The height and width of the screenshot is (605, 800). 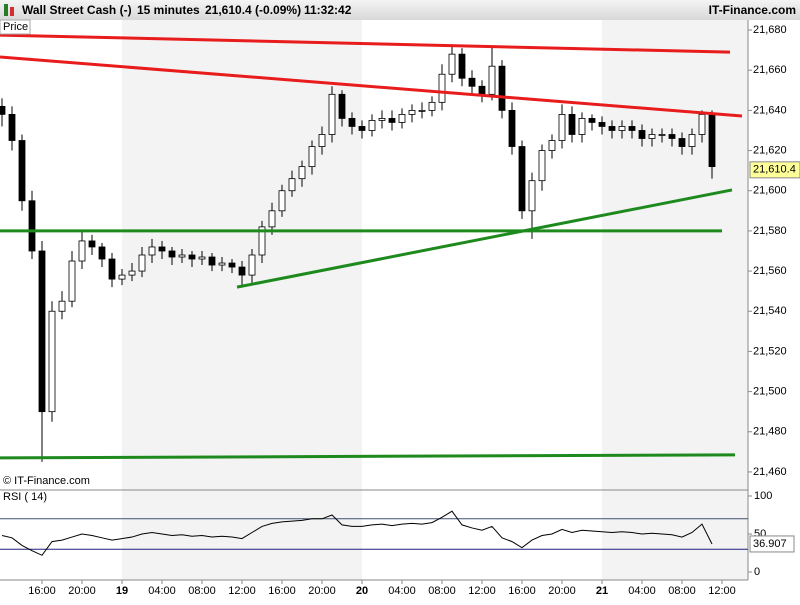 I want to click on interval: 15 minutes, so click(x=168, y=10).